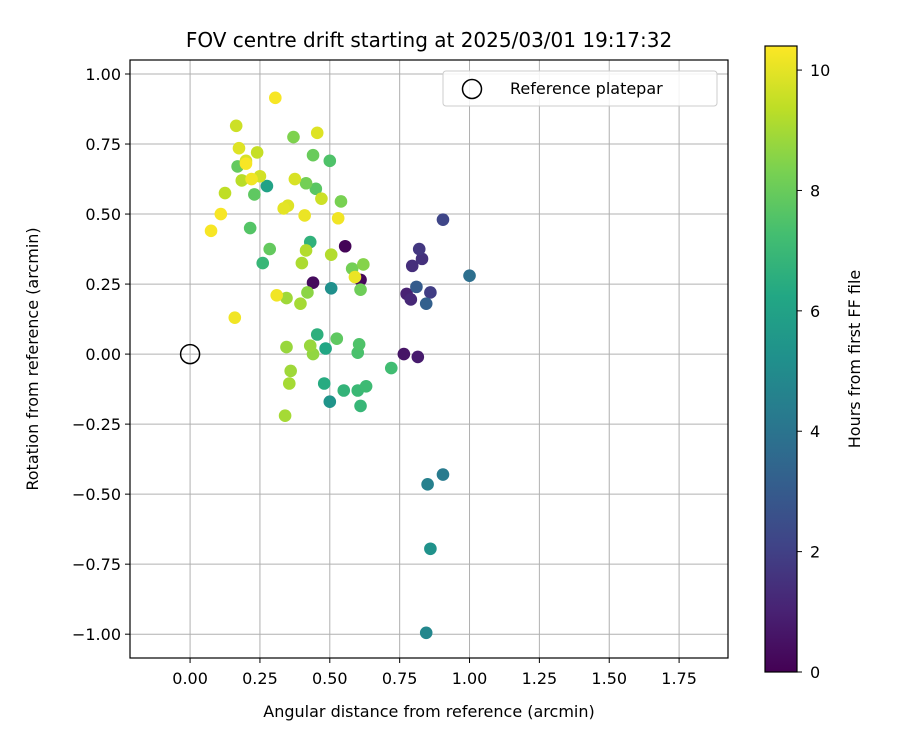 The width and height of the screenshot is (900, 750). I want to click on x-tick-label: 1.00, so click(470, 678).